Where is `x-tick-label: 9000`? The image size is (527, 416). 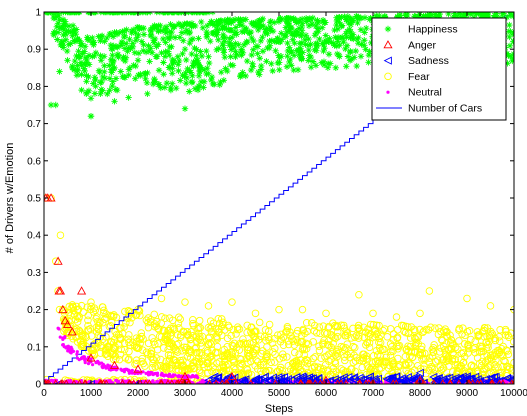 x-tick-label: 9000 is located at coordinates (467, 393).